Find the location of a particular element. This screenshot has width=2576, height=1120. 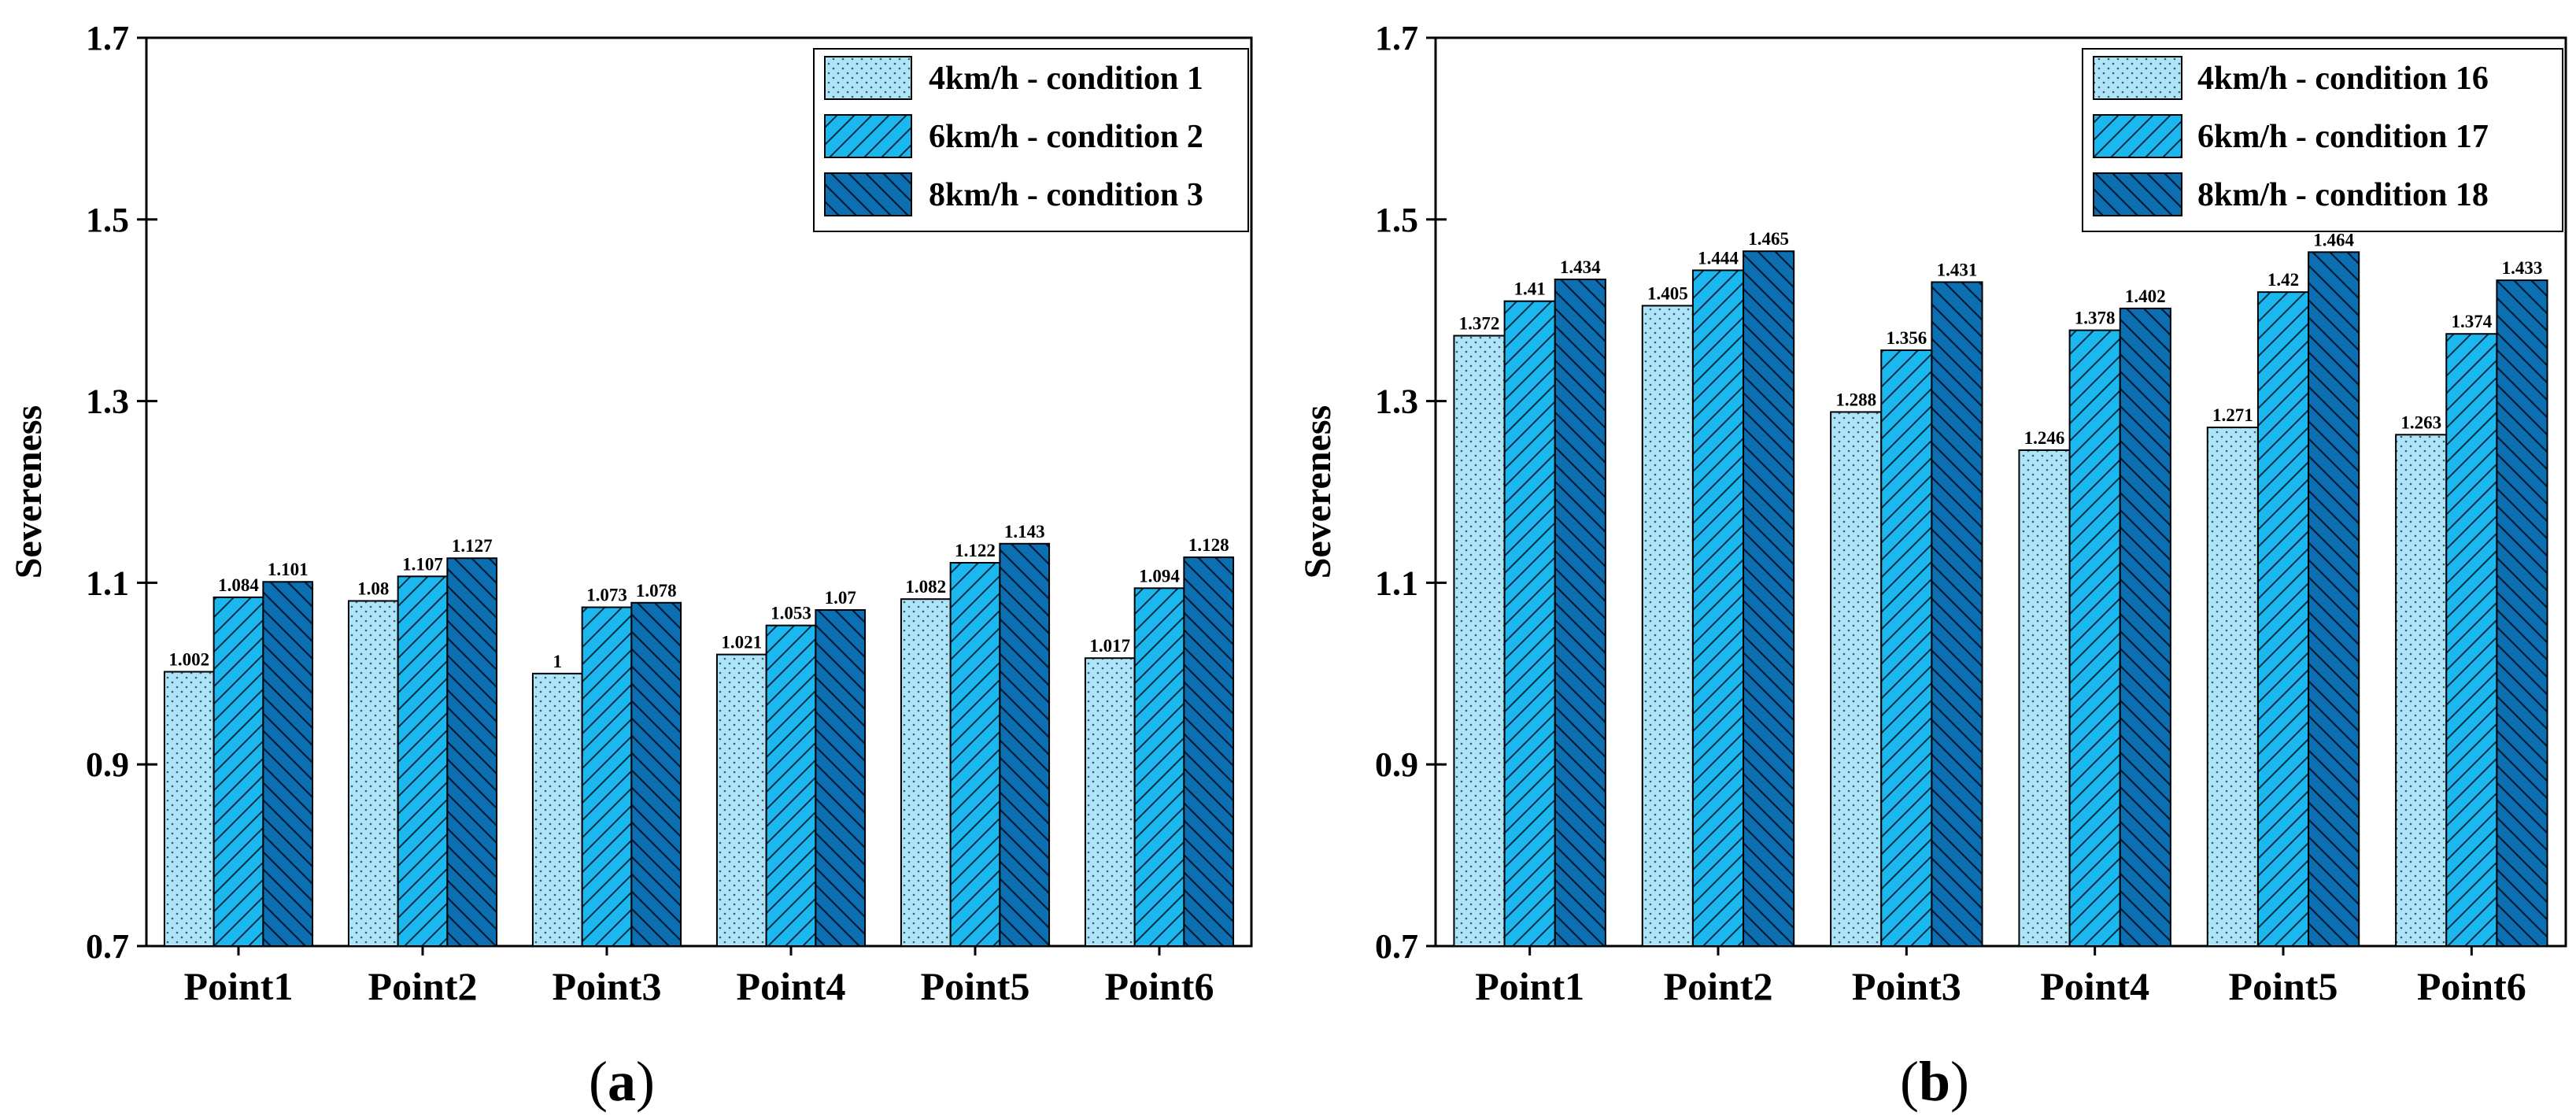

bar-value-label: 1.405 is located at coordinates (1667, 293).